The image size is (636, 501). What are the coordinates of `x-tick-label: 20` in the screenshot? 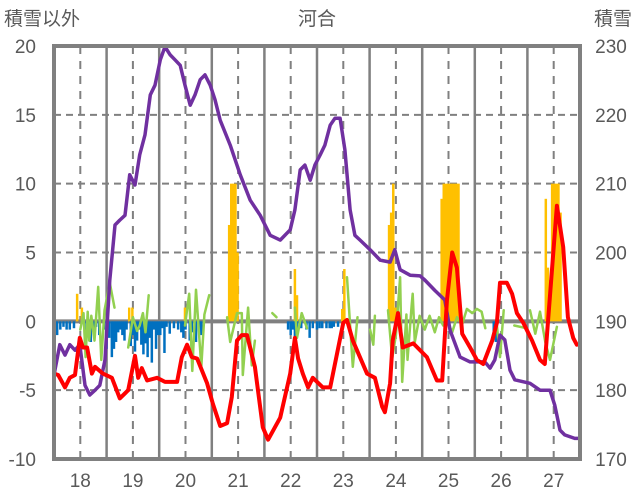 It's located at (185, 481).